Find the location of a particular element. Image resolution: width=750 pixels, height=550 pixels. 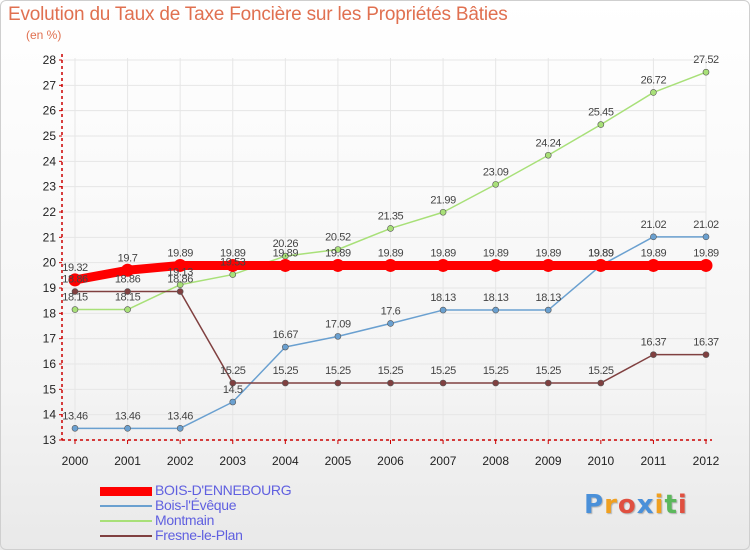

data-label: 20.26 is located at coordinates (286, 244).